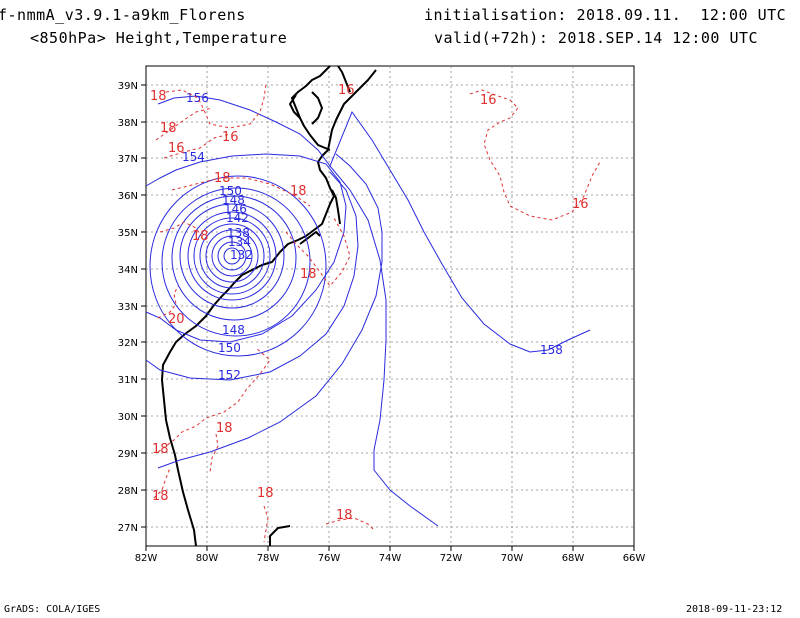  I want to click on height-label: 138, so click(238, 233).